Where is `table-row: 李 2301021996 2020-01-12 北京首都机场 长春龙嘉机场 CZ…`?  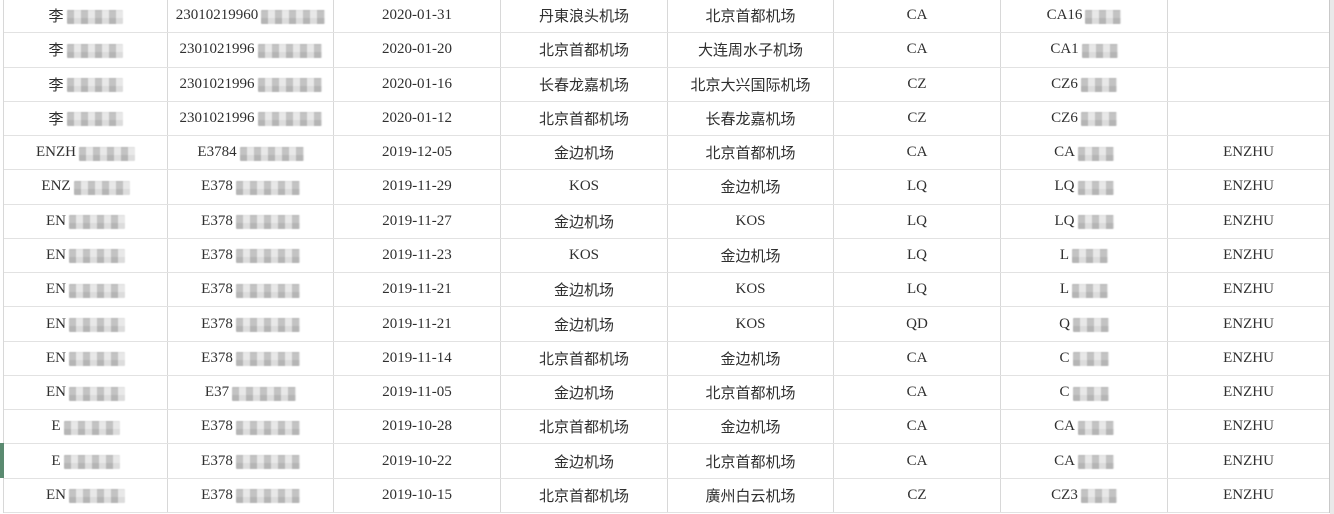
table-row: 李 2301021996 2020-01-12 北京首都机场 长春龙嘉机场 CZ… is located at coordinates (666, 119).